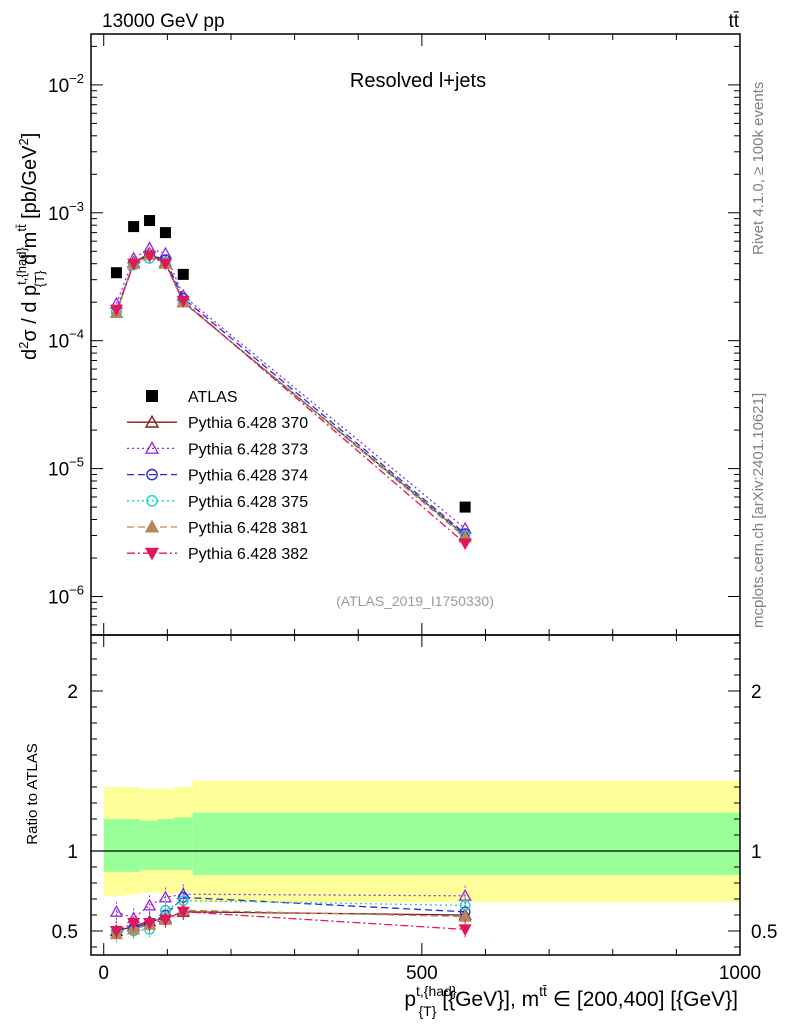 This screenshot has width=786, height=1024. Describe the element at coordinates (248, 423) in the screenshot. I see `legend-label-p370: Pythia 6.428 370` at that location.